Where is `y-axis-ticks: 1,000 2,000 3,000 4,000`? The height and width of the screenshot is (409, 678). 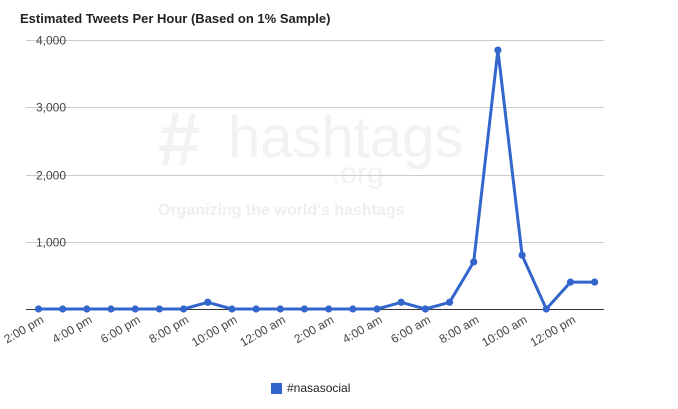
y-axis-ticks: 1,000 2,000 3,000 4,000 is located at coordinates (51, 142).